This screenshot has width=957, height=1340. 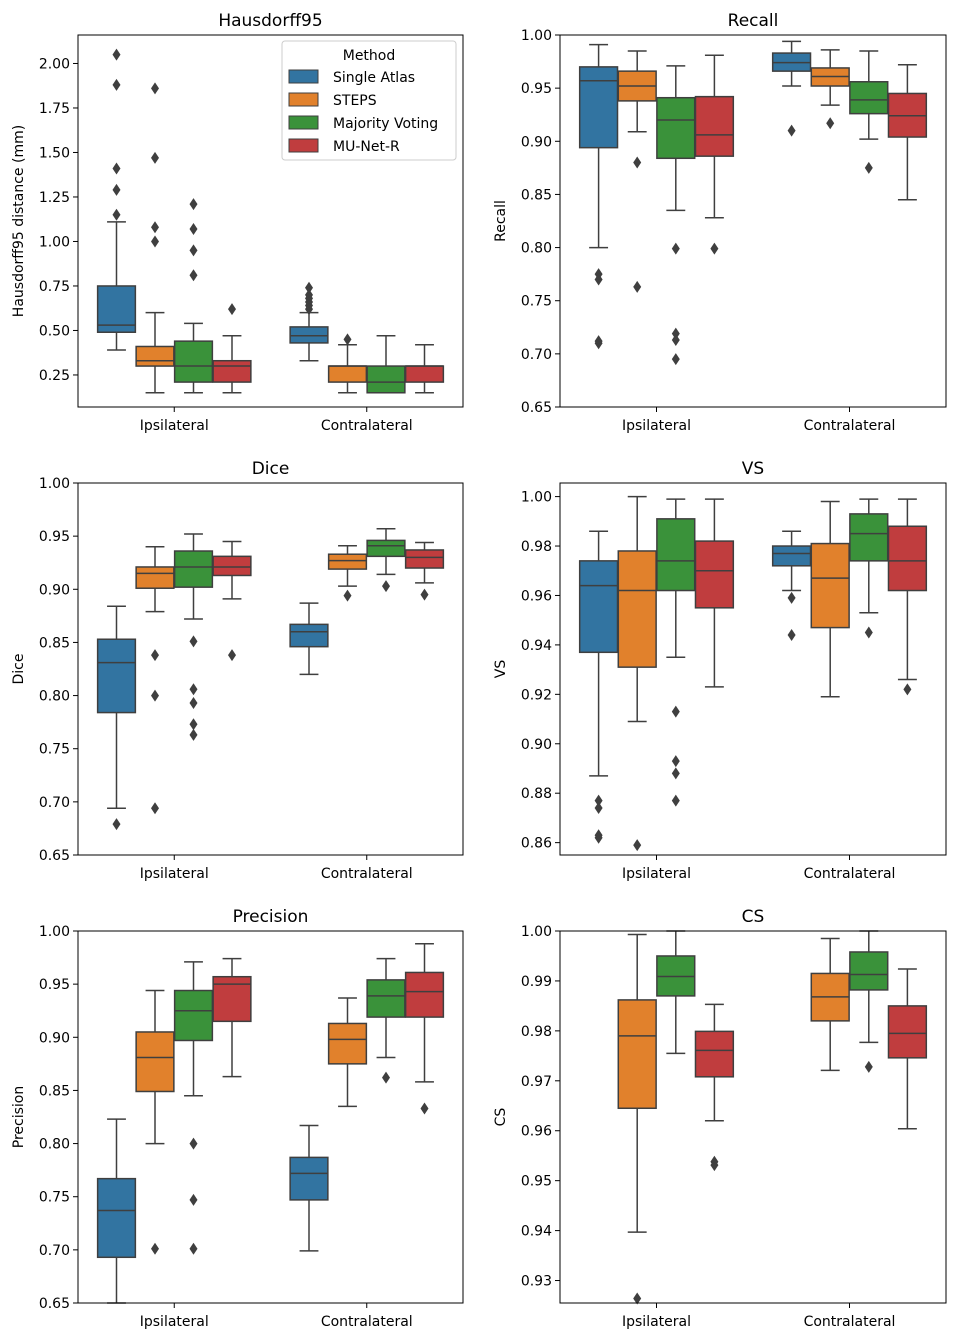 What do you see at coordinates (536, 1032) in the screenshot?
I see `y-tick-label: 0.98` at bounding box center [536, 1032].